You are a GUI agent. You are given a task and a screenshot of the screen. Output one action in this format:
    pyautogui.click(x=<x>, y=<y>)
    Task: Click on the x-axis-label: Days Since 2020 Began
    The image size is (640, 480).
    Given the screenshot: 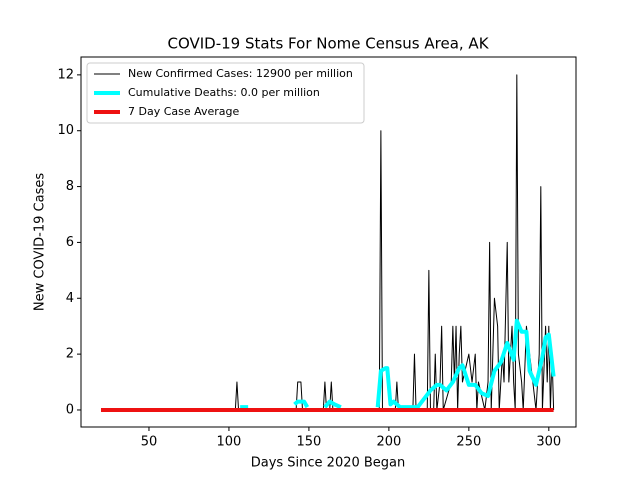 What is the action you would take?
    pyautogui.click(x=328, y=463)
    